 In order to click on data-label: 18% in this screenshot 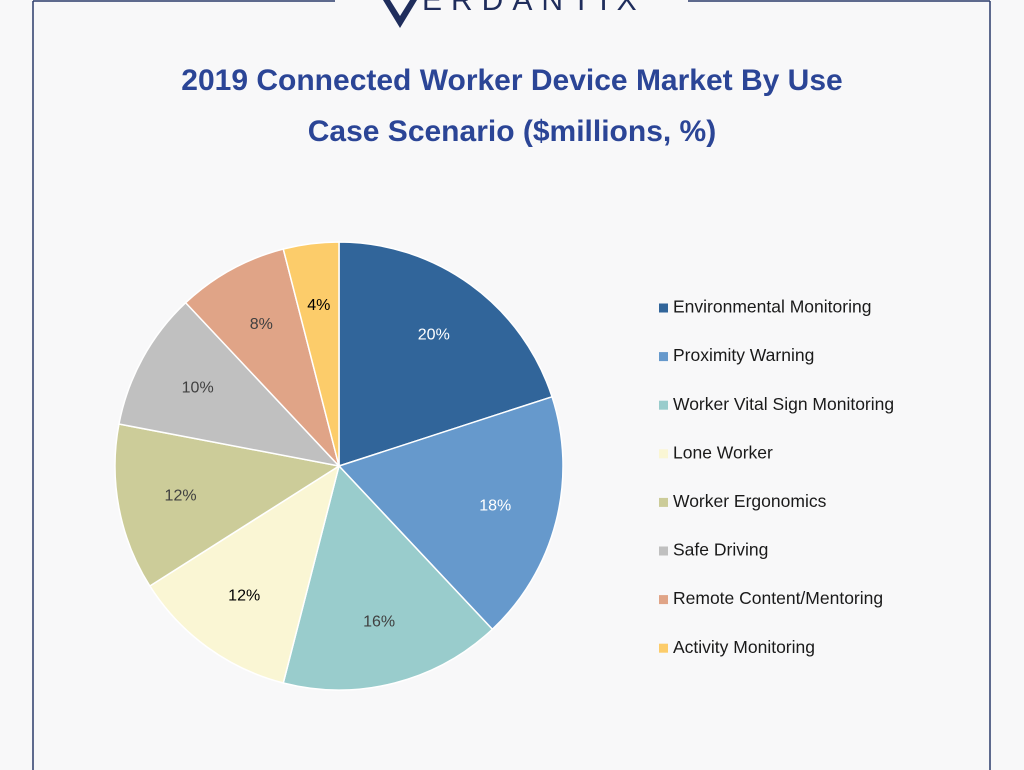, I will do `click(495, 505)`.